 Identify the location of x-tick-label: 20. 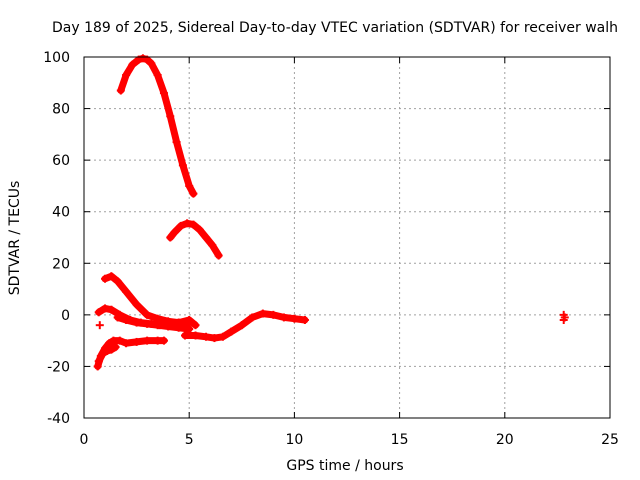
(505, 440).